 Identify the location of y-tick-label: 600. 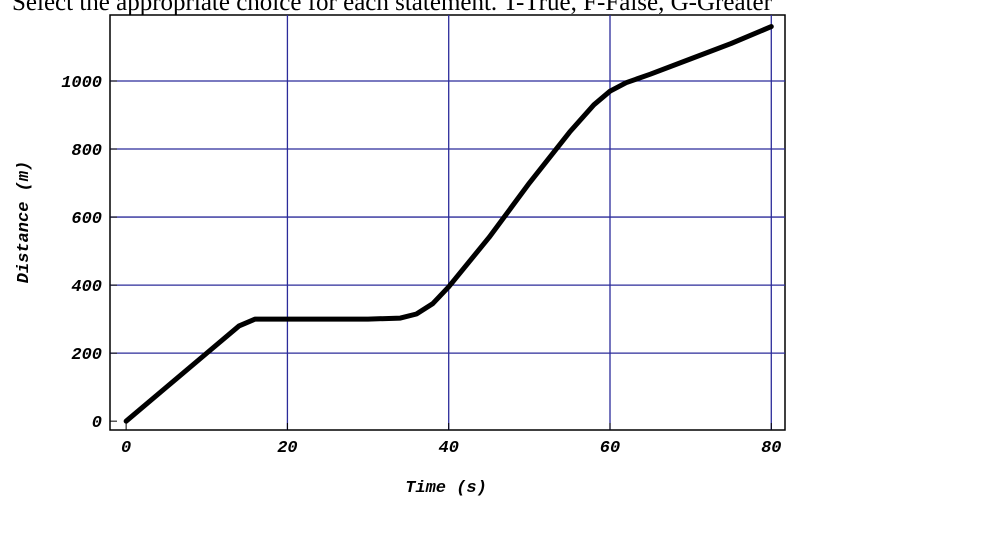
(86, 219).